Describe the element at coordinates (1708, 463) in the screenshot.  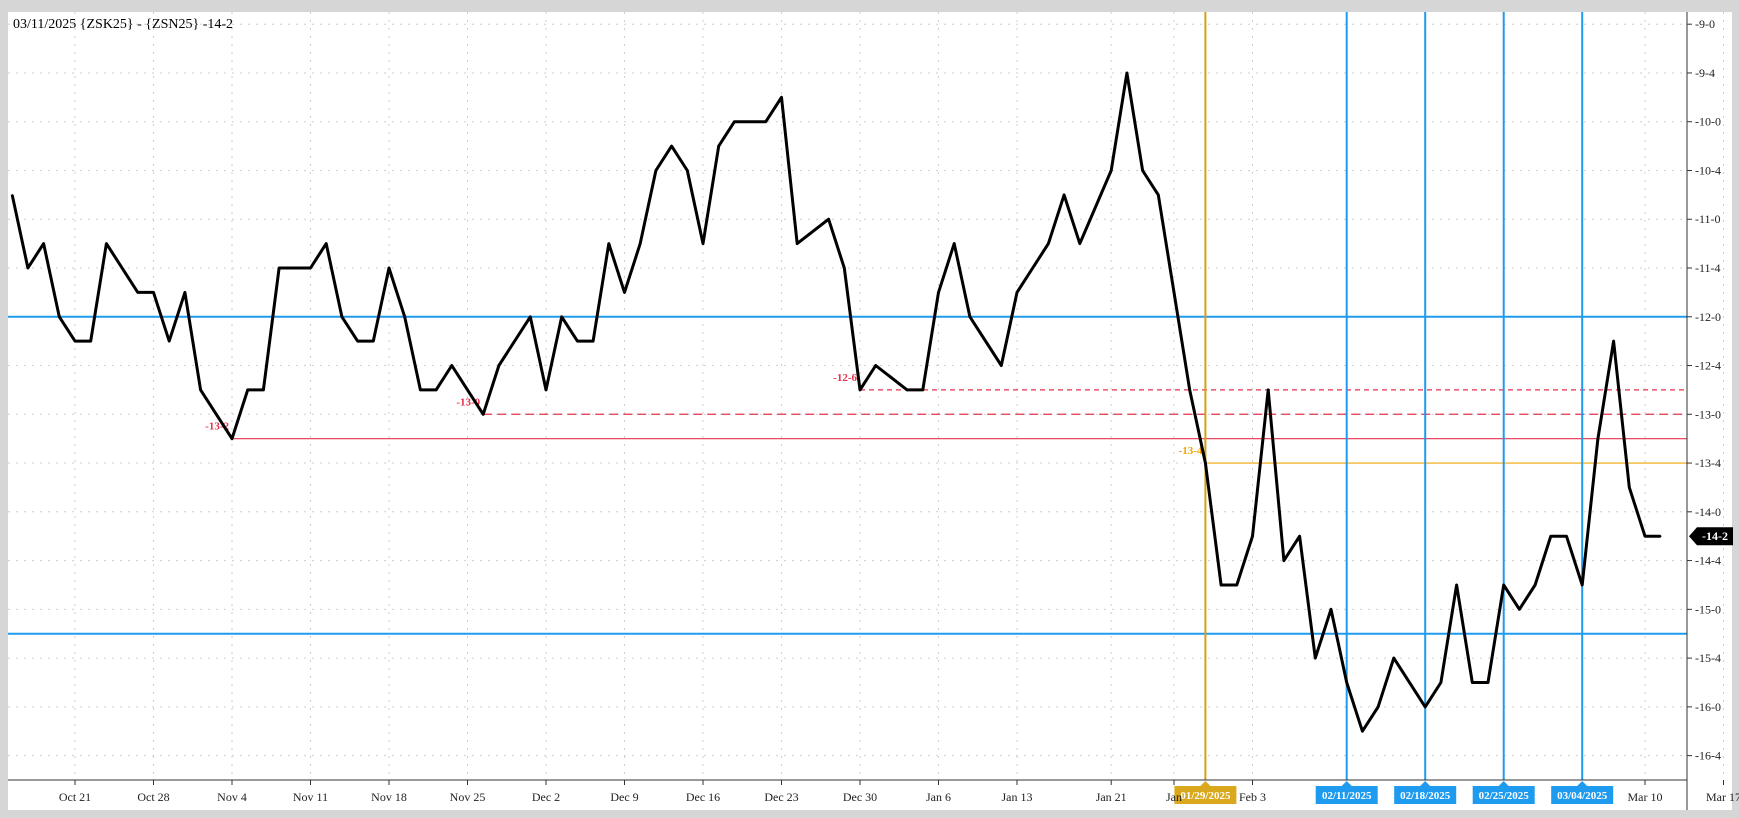
I see `y-tick-label: -13-4` at that location.